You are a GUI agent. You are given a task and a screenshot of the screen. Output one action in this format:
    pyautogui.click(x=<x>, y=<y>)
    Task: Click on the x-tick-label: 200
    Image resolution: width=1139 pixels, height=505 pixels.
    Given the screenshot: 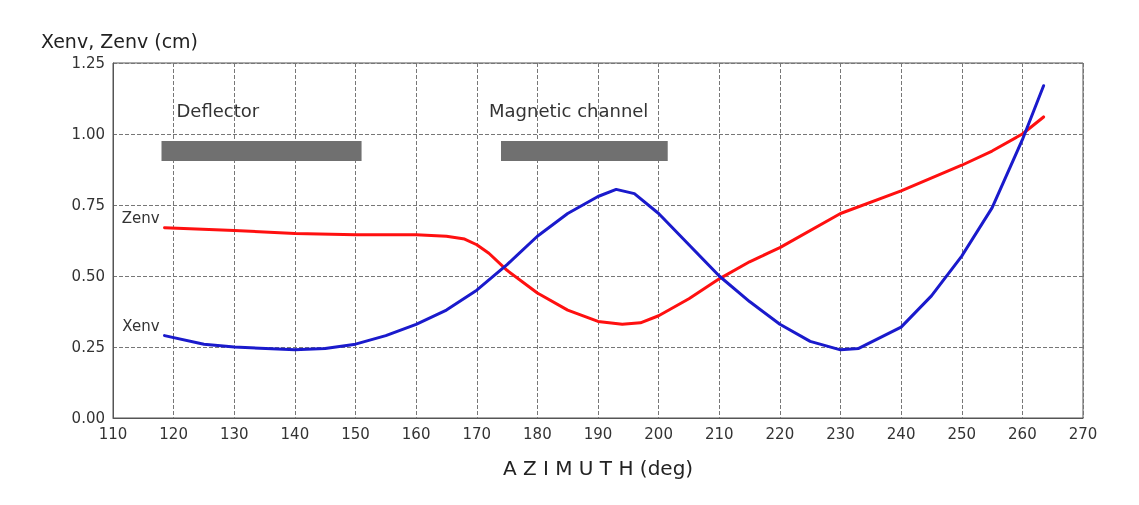 What is the action you would take?
    pyautogui.click(x=658, y=433)
    